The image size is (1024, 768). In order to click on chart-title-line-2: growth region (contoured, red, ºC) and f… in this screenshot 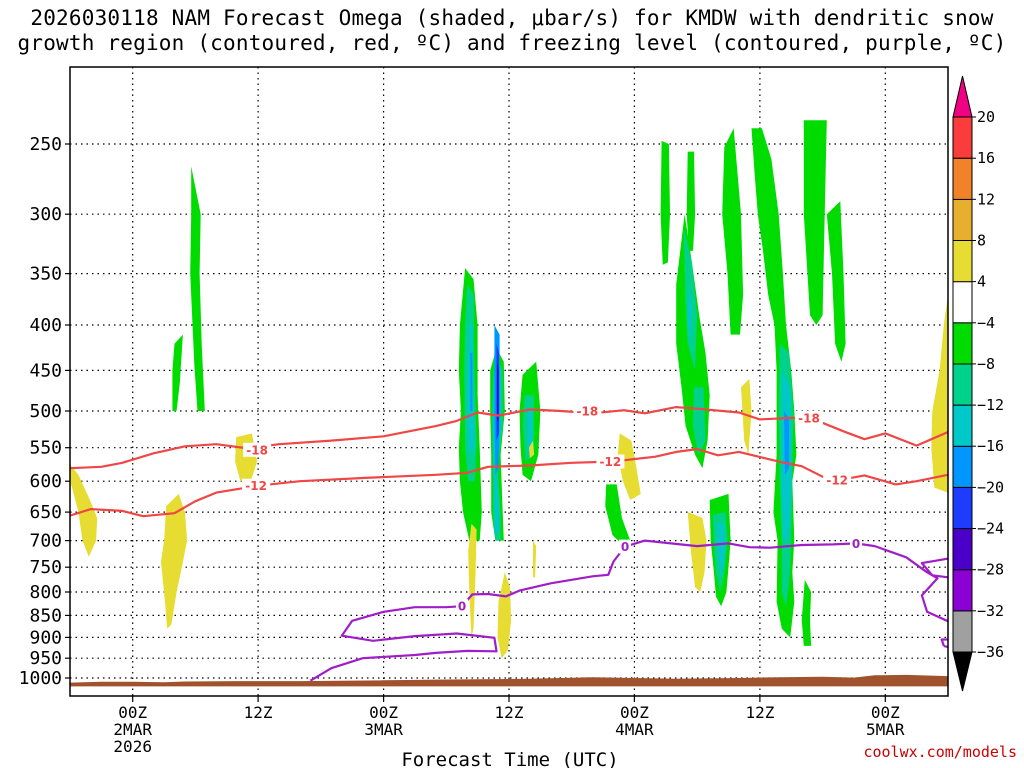, I will do `click(512, 43)`.